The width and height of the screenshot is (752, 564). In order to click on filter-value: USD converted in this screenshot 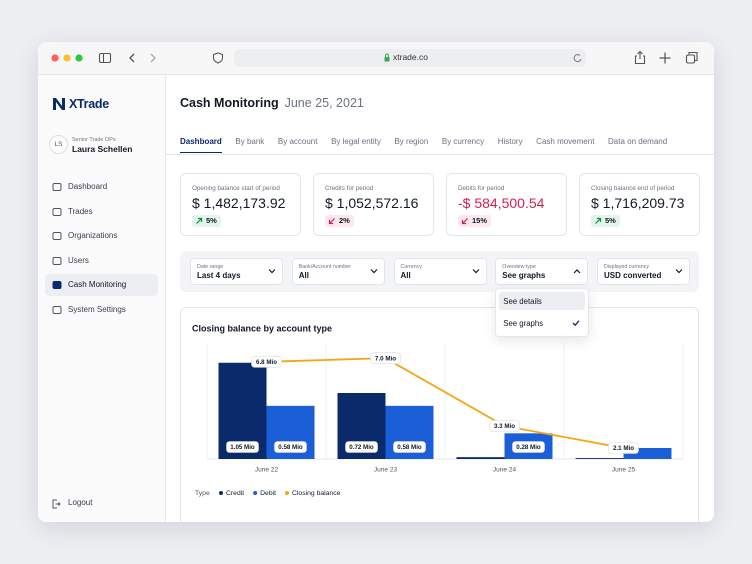, I will do `click(633, 275)`.